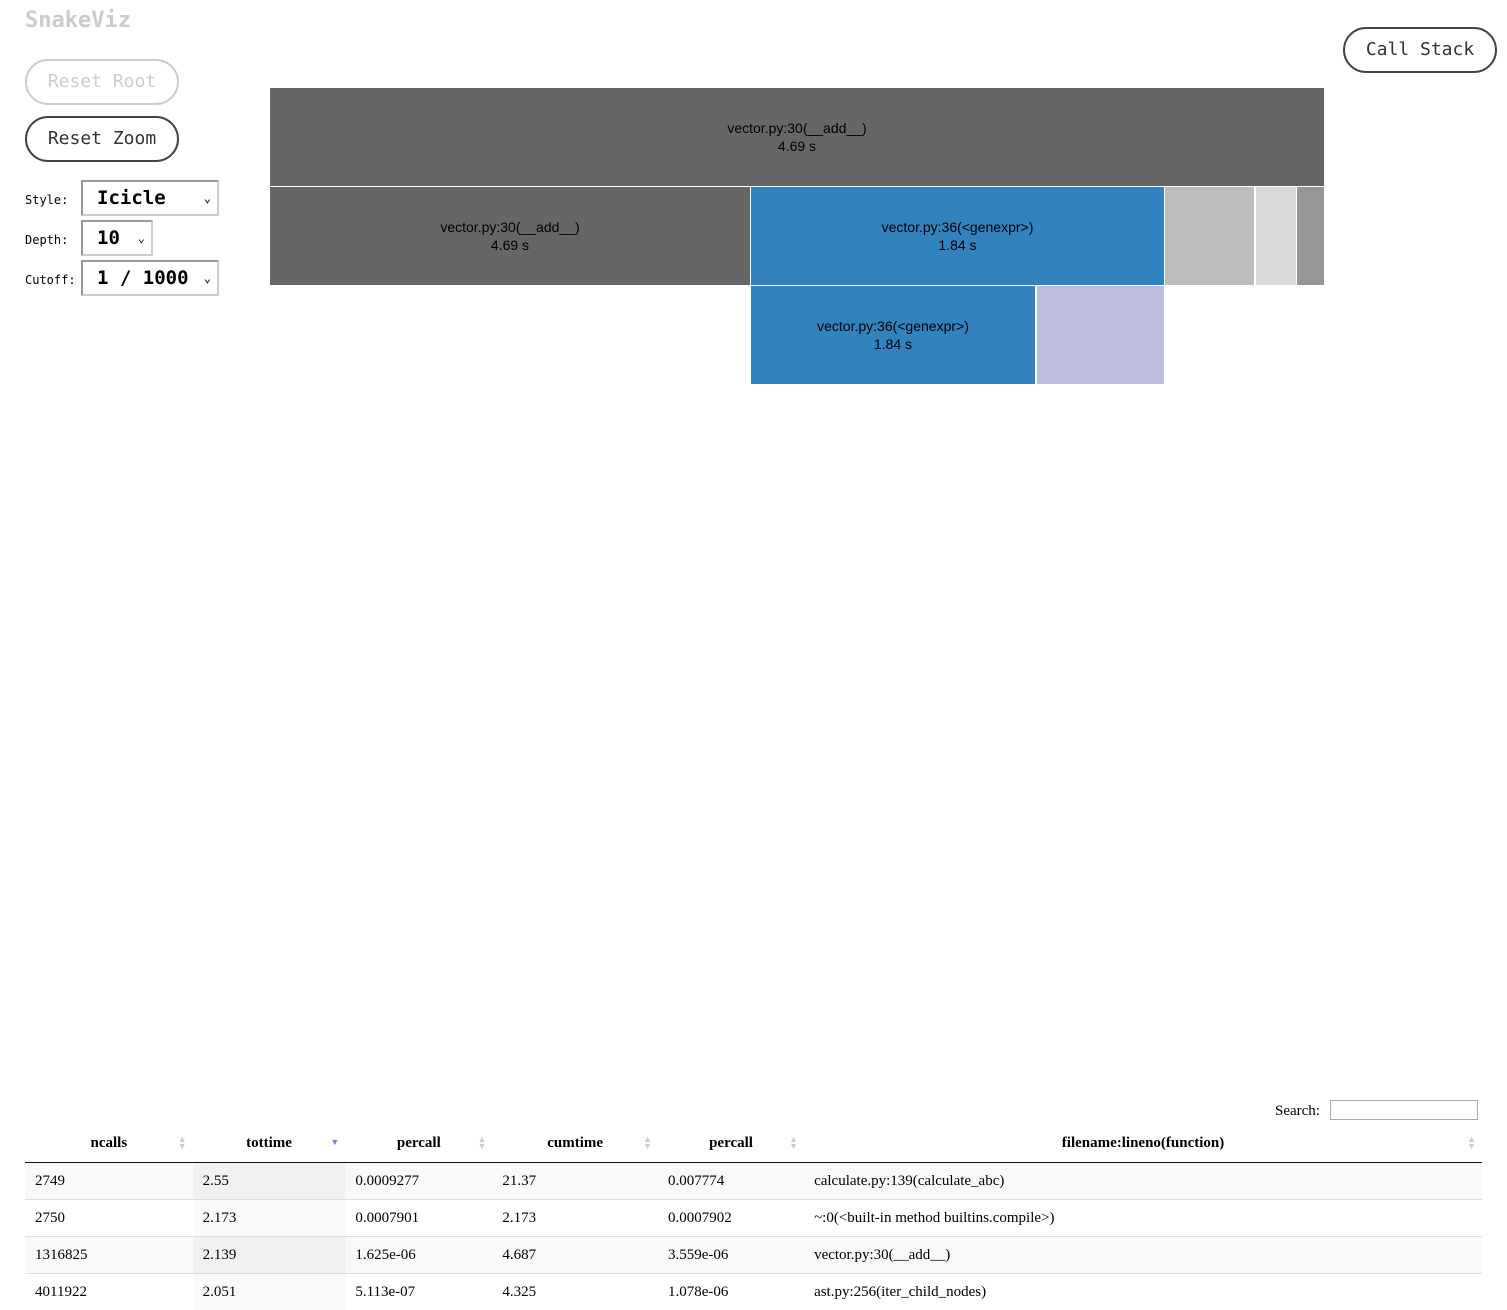 The width and height of the screenshot is (1507, 1310). Describe the element at coordinates (269, 1292) in the screenshot. I see `table-cell: 2.051` at that location.